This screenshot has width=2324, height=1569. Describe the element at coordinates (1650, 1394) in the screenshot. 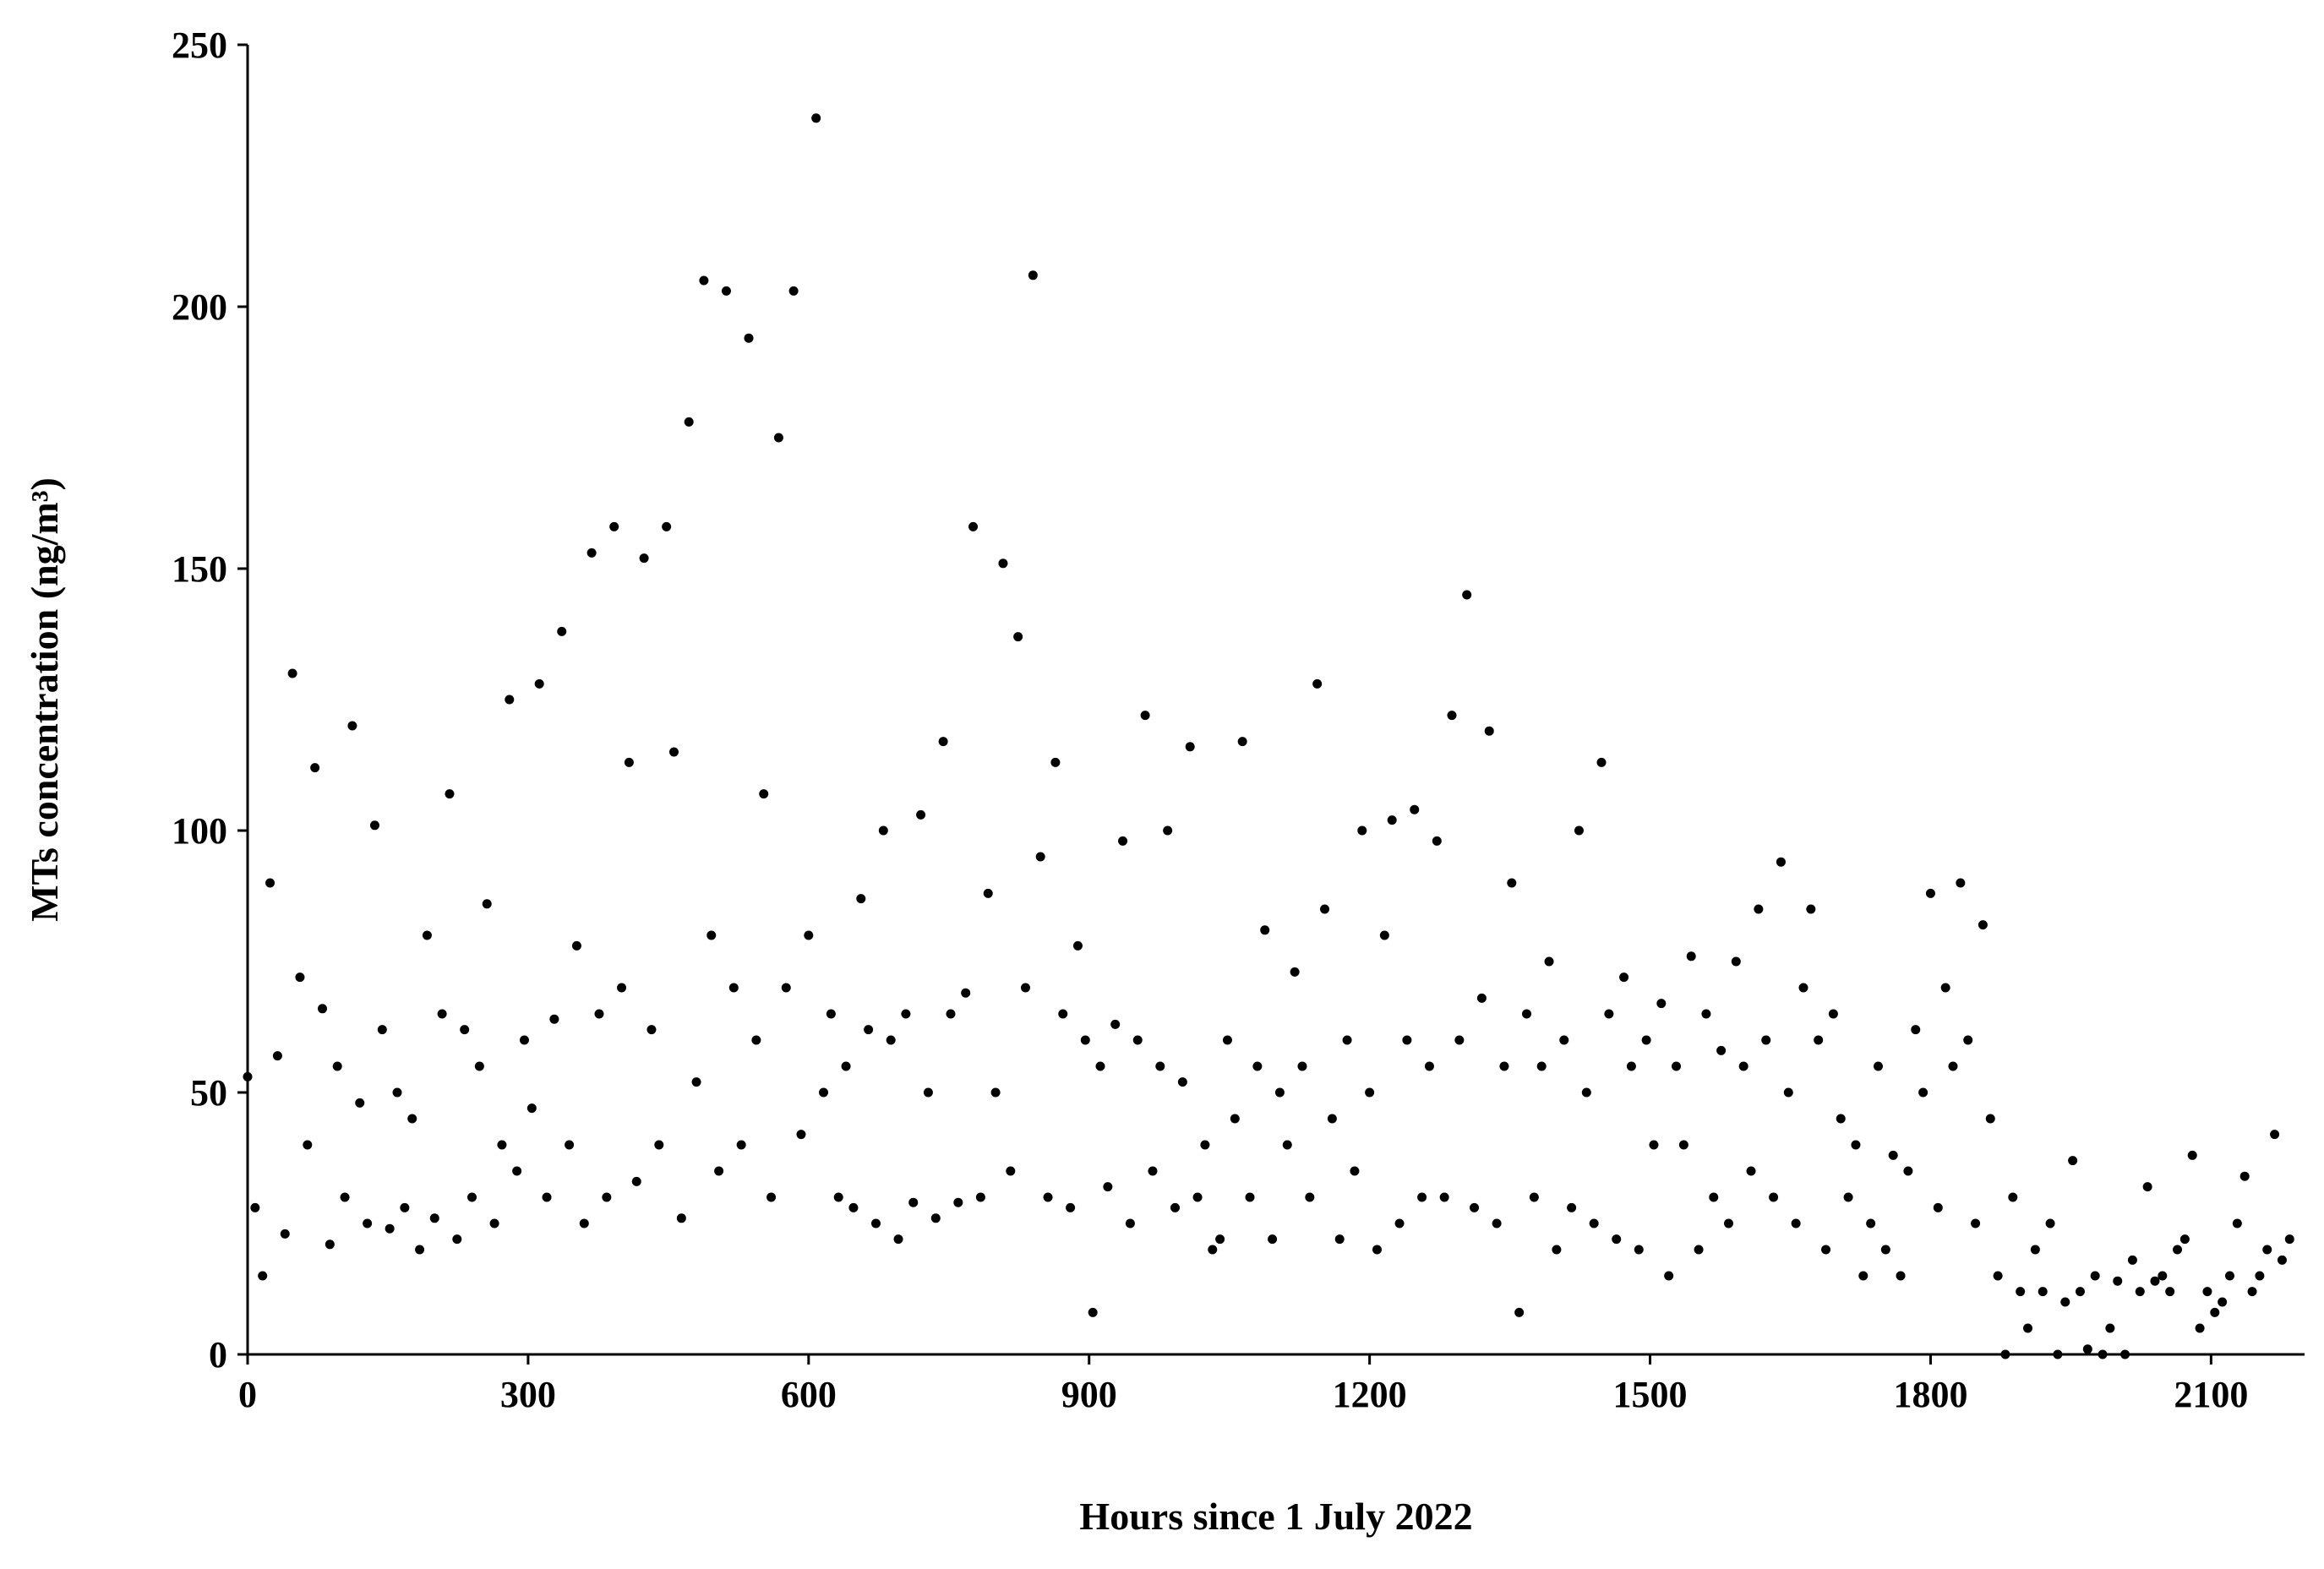

I see `x-tick-label: 1500` at that location.